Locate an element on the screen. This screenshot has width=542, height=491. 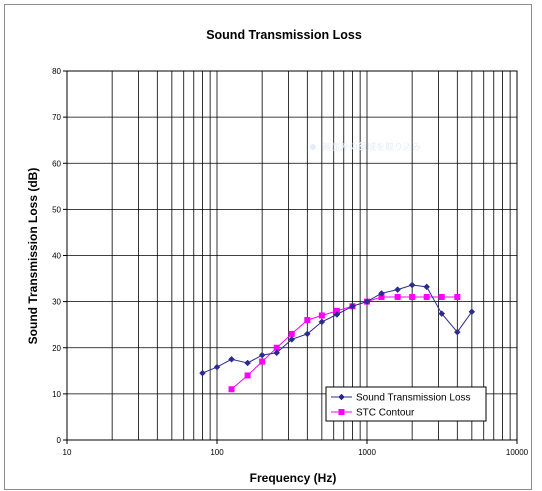
chart-title: Sound Transmission Loss is located at coordinates (284, 35).